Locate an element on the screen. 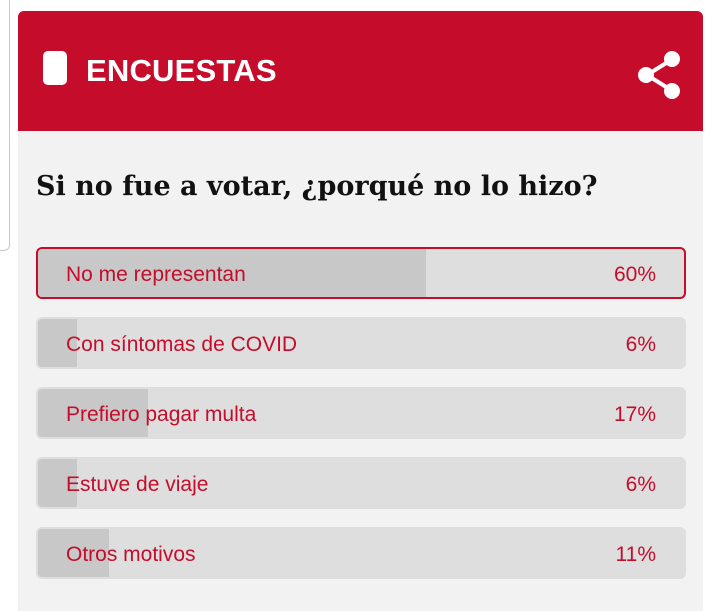 This screenshot has height=611, width=720. poll-option-estuve-de-viaje: Estuve de viaje 6% is located at coordinates (361, 483).